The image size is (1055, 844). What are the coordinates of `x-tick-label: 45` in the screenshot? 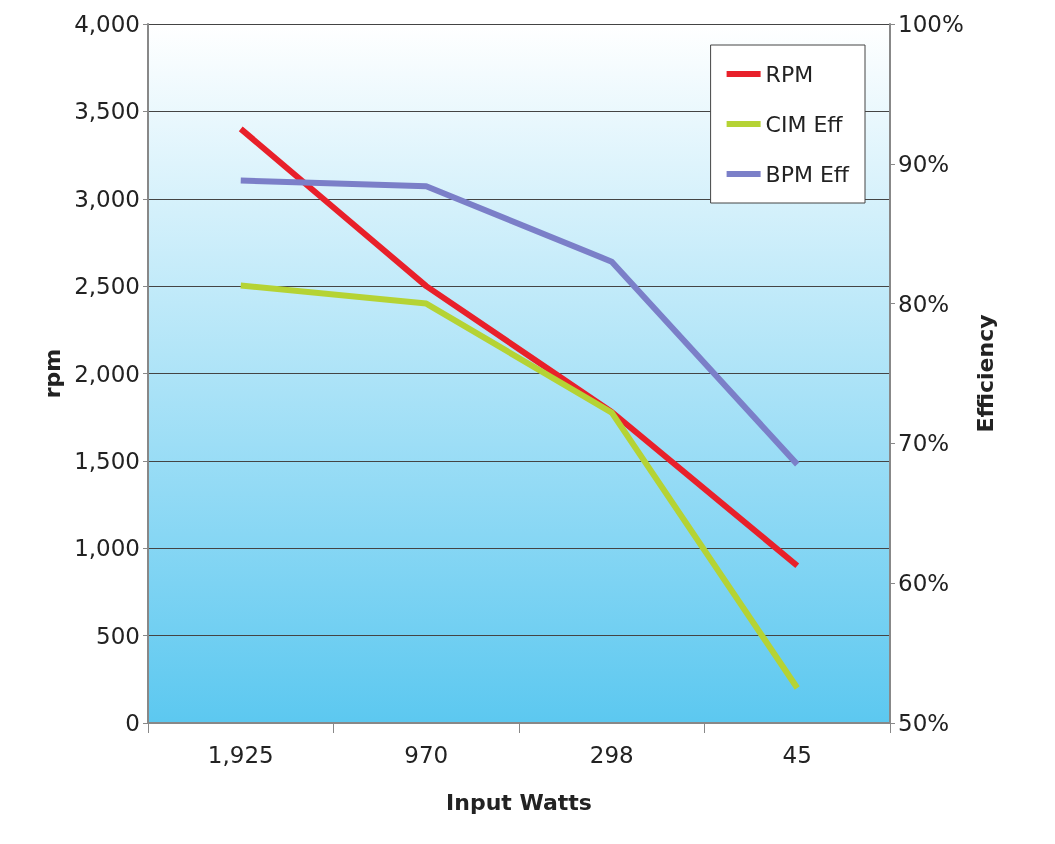 It's located at (797, 754).